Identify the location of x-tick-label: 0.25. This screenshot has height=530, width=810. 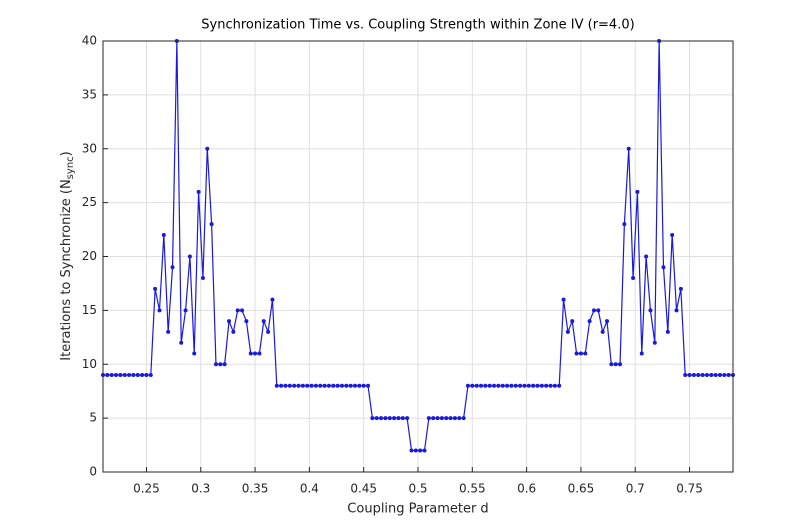
(146, 489).